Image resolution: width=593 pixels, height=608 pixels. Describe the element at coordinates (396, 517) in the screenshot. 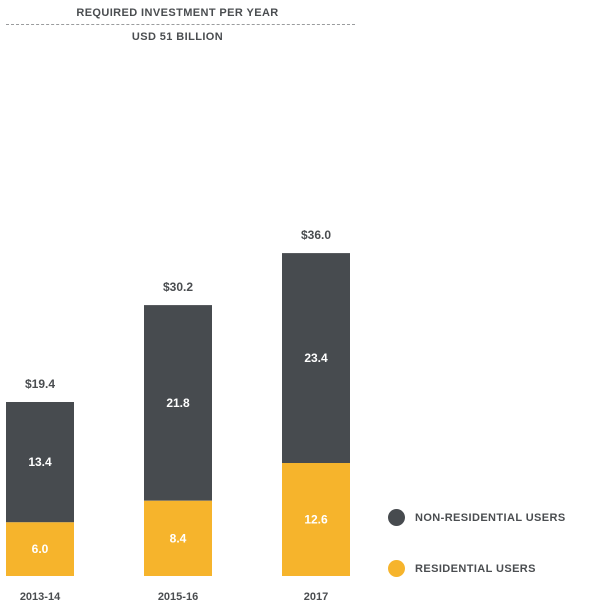

I see `legend-swatch-non-residential` at that location.